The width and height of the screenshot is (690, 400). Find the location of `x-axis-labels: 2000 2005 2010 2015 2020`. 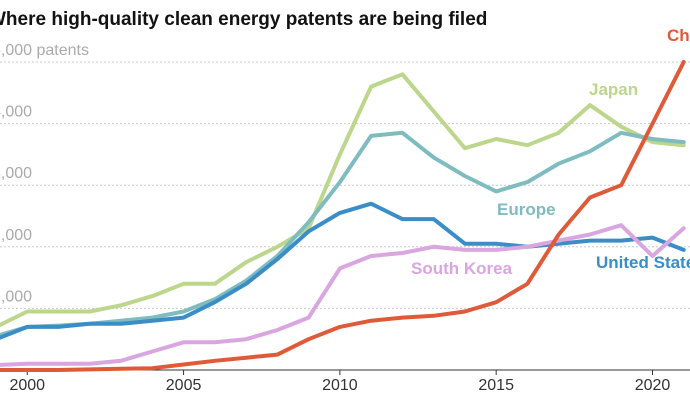

x-axis-labels: 2000 2005 2010 2015 2020 is located at coordinates (339, 385).